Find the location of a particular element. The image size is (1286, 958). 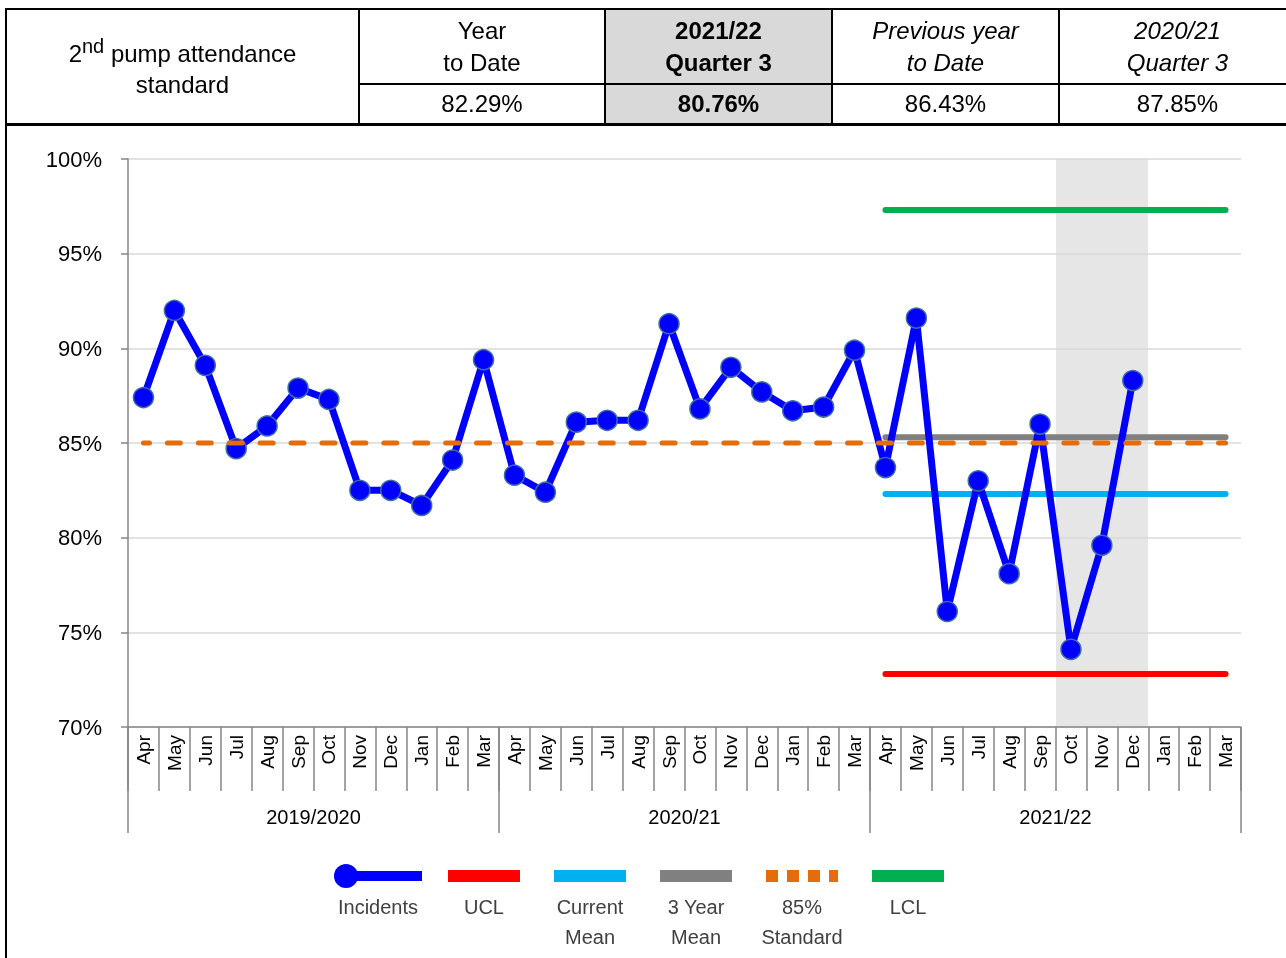

legend-label: 85% Standard is located at coordinates (802, 922).